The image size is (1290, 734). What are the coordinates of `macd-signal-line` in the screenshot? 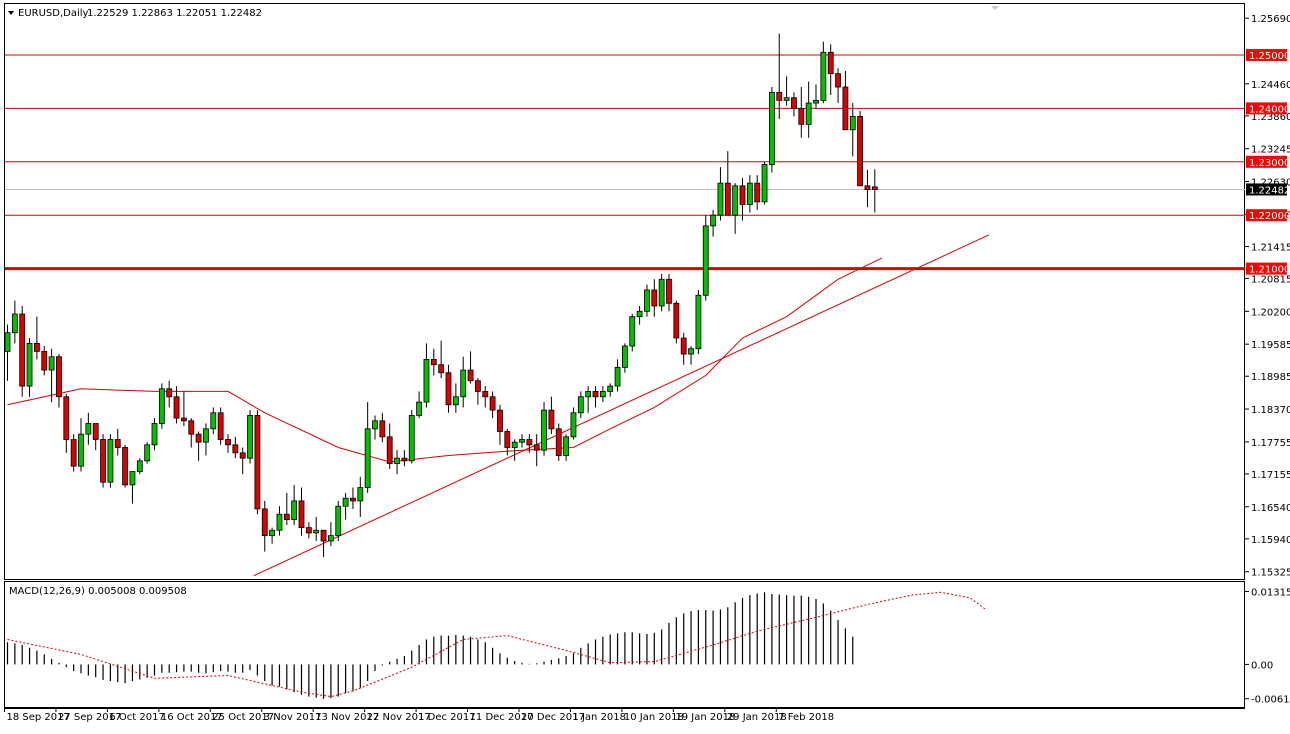 It's located at (496, 644).